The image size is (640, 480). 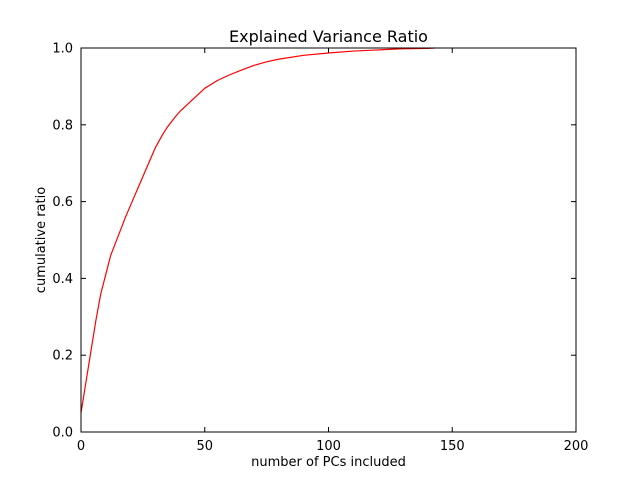 I want to click on y-tick-label: 0.4, so click(x=62, y=279).